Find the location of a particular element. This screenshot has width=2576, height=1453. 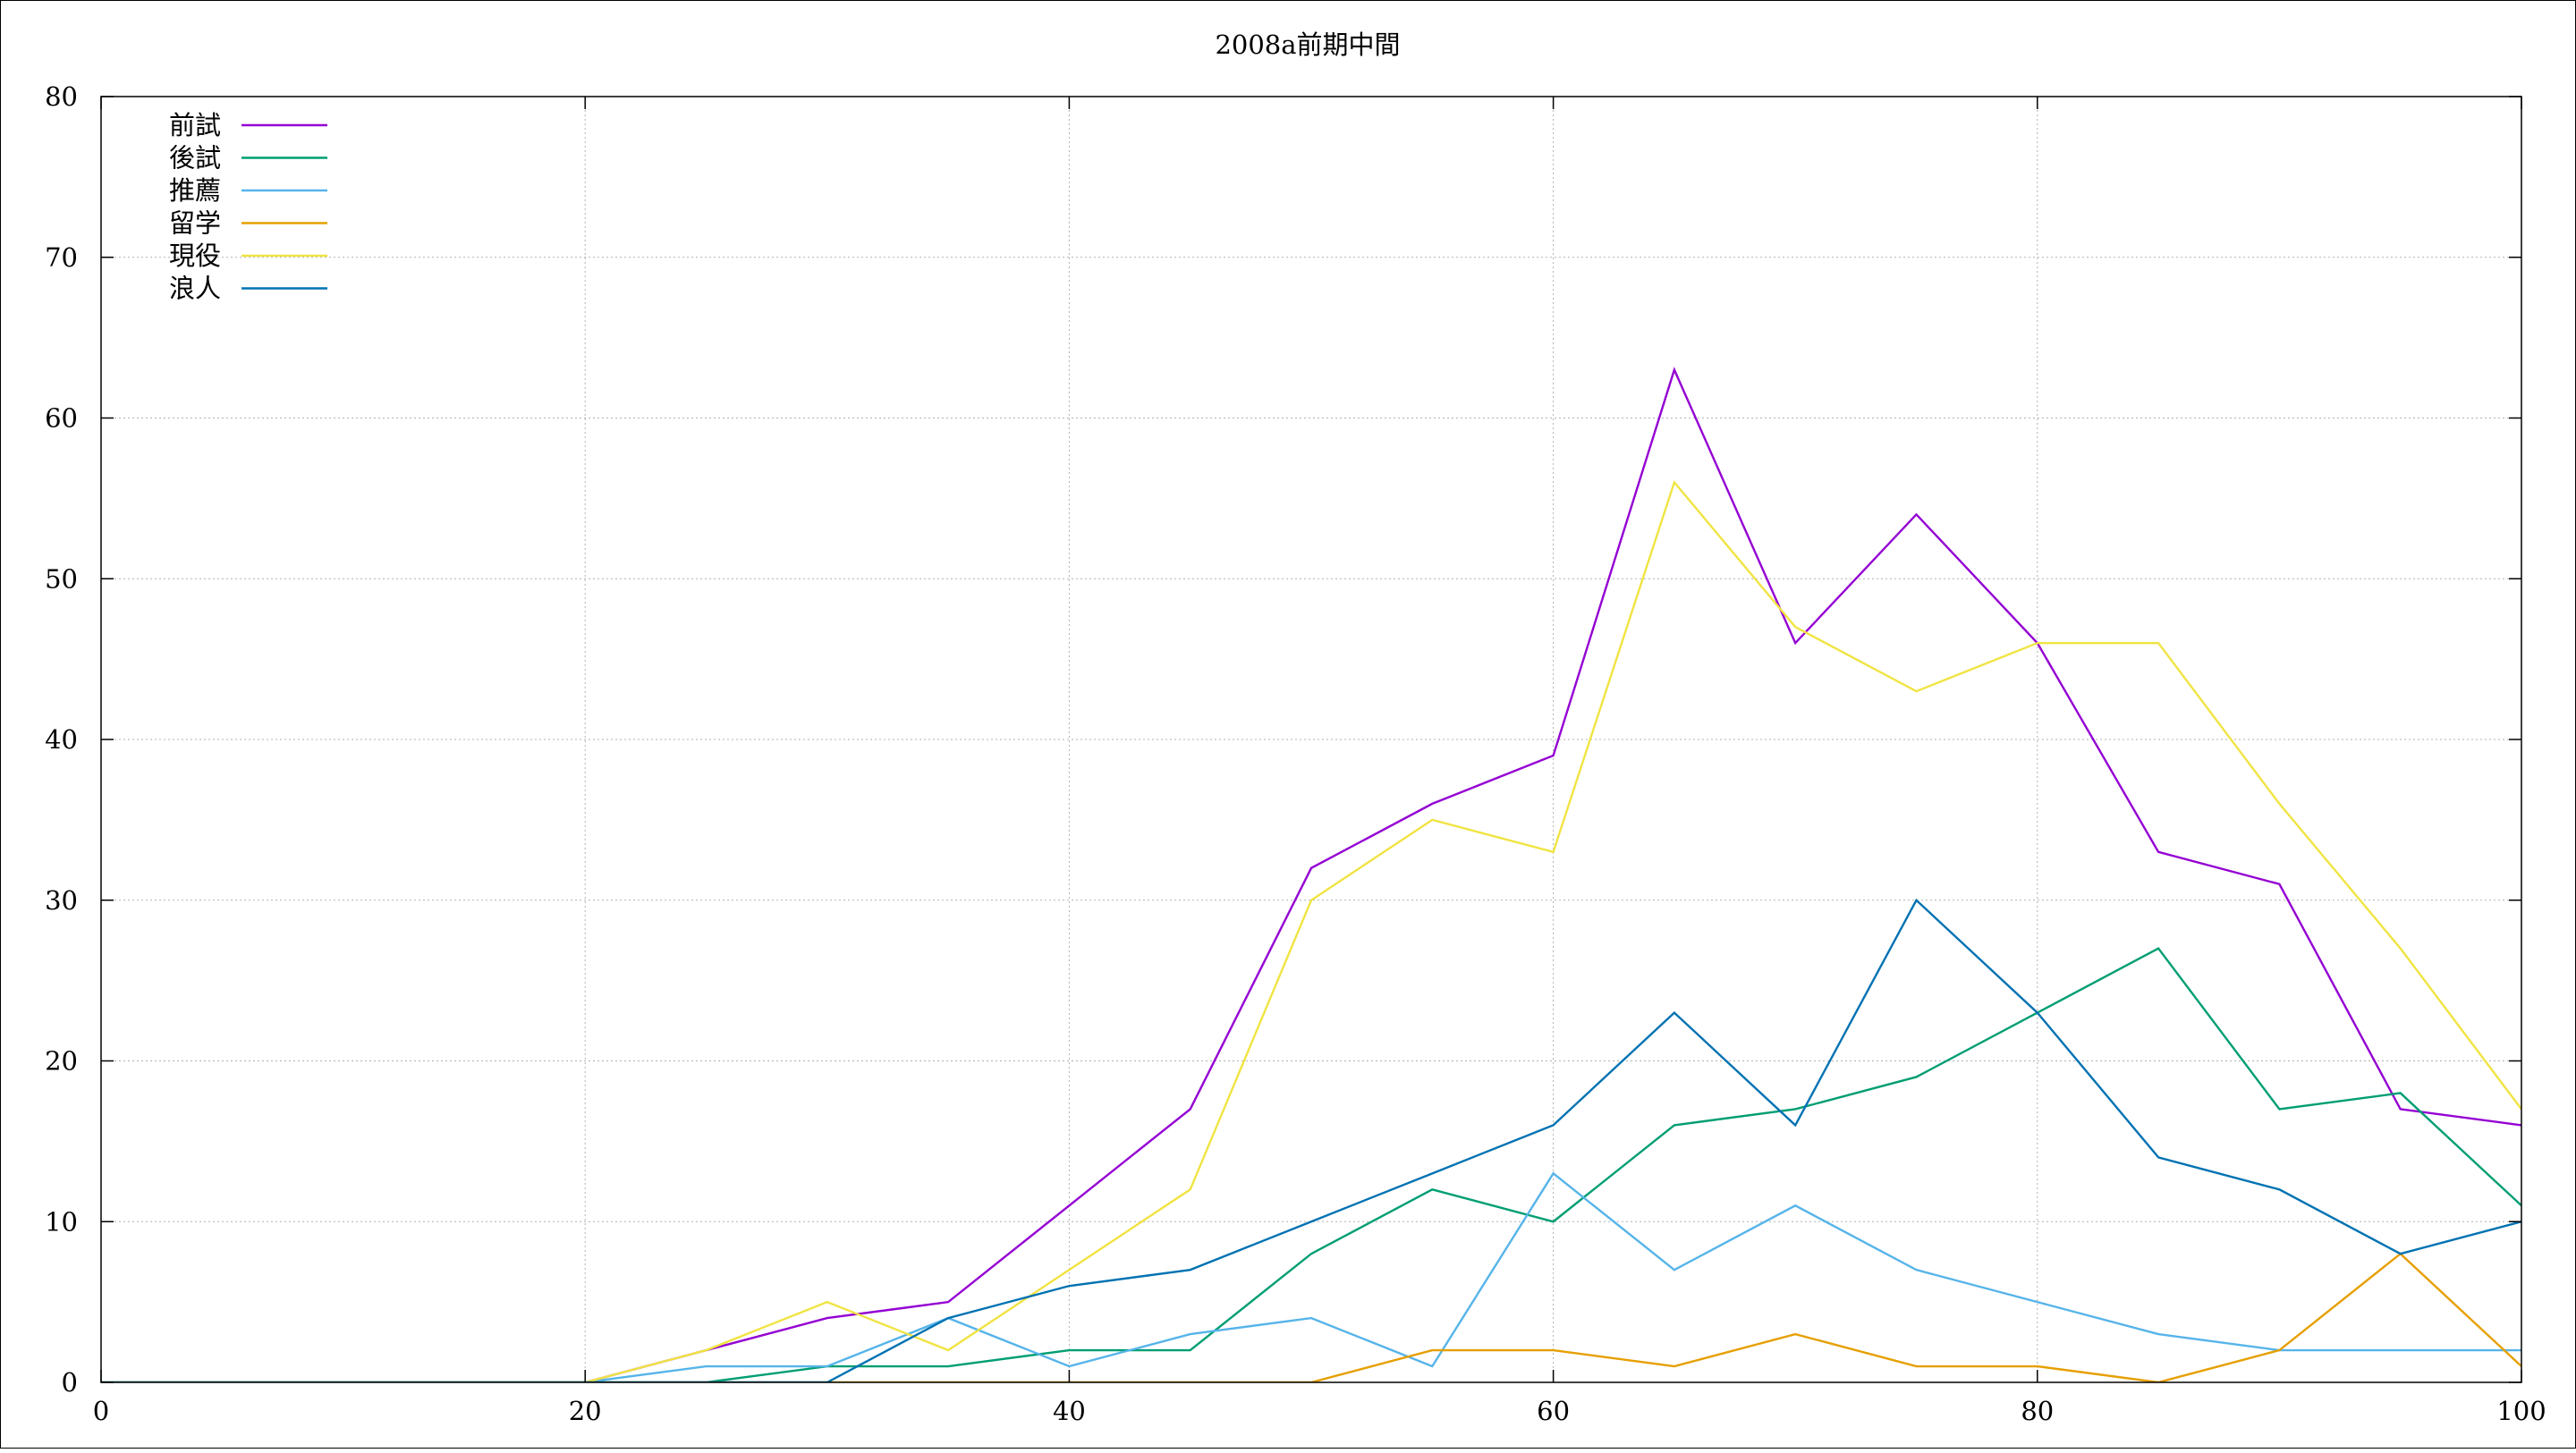

x-tick-label: 20 is located at coordinates (585, 1411).